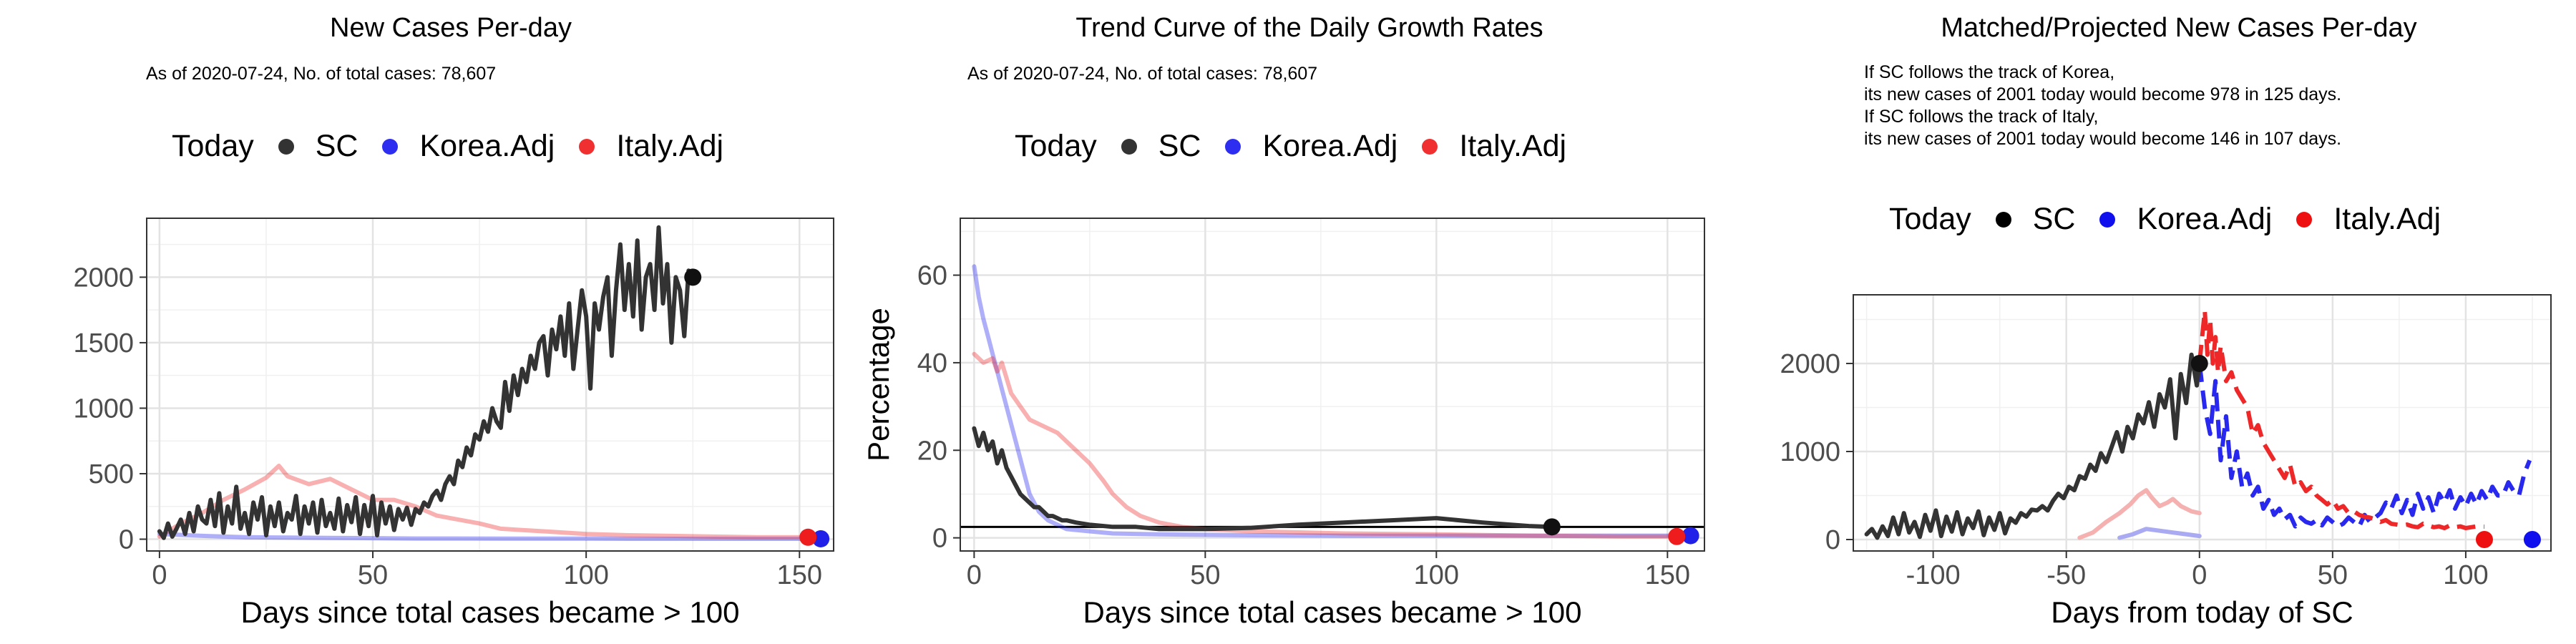 The image size is (2576, 644). I want to click on chart-subtitle-line-3: If SC follows the track of Italy,, so click(1981, 117).